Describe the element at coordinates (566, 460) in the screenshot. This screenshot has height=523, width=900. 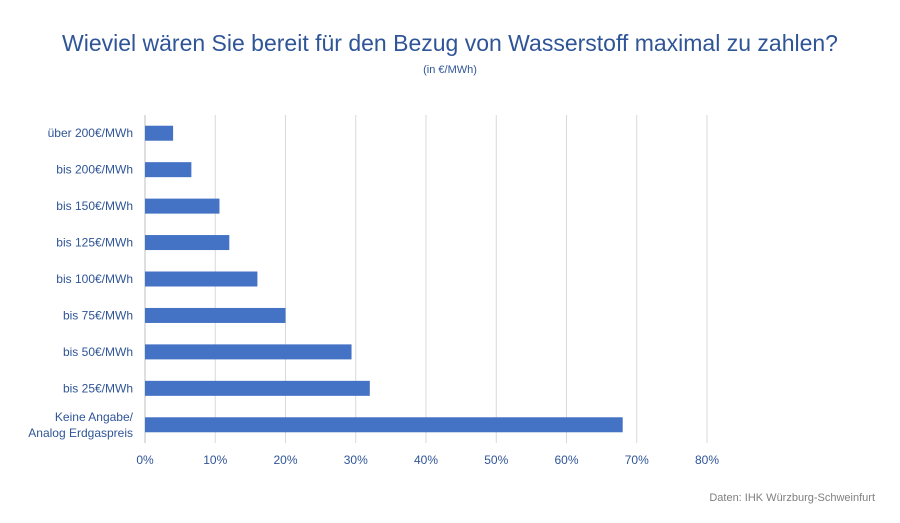
I see `x-tick-label: 60%` at that location.